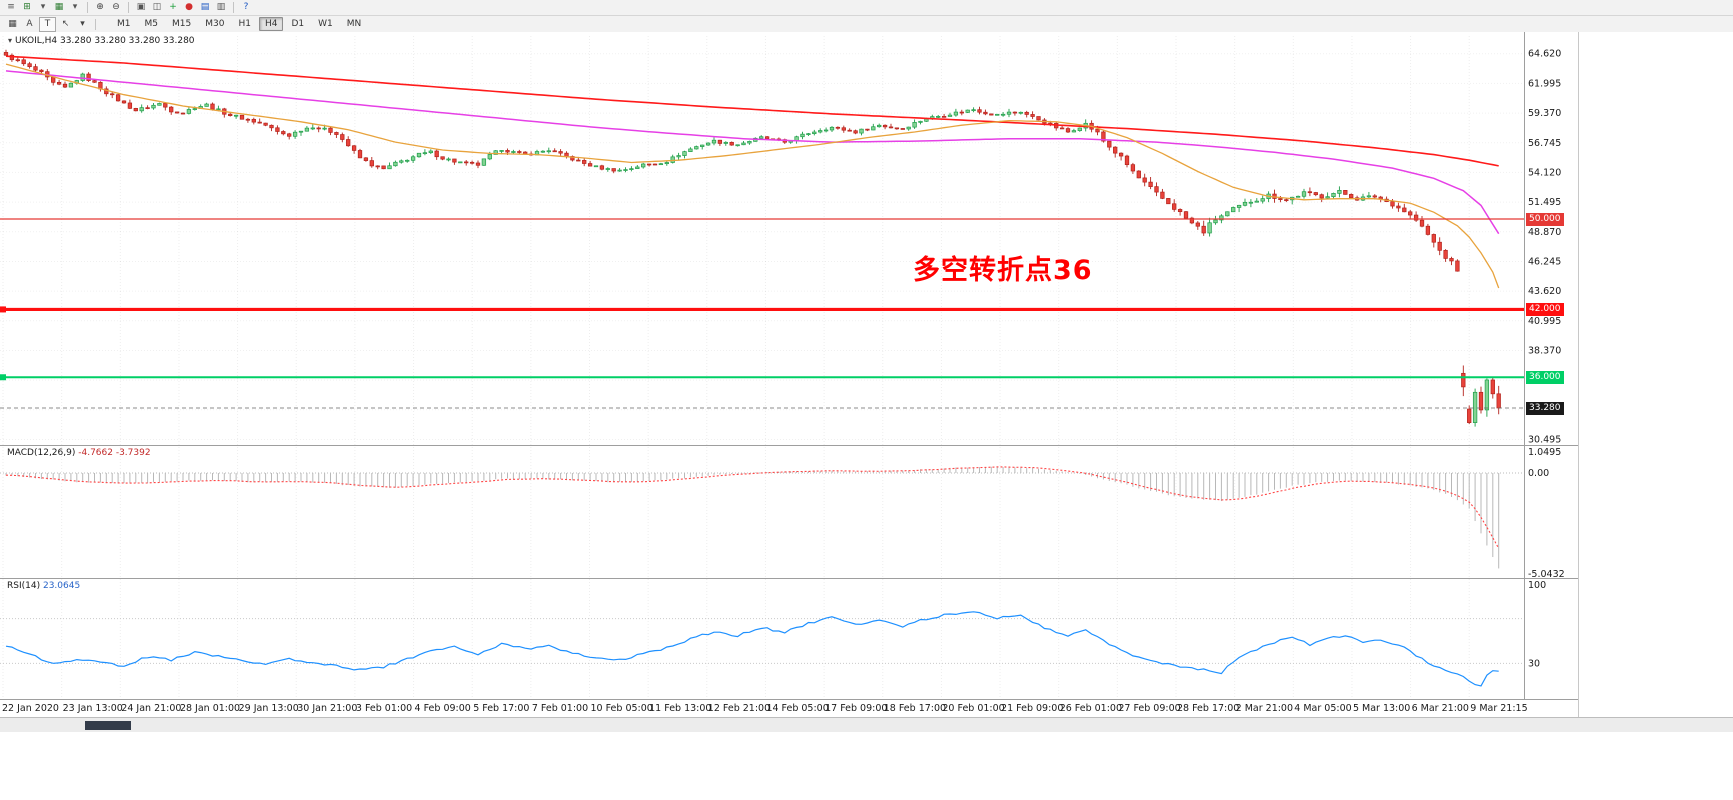 The image size is (1733, 800). What do you see at coordinates (325, 24) in the screenshot?
I see `timeframe-W1: W1` at bounding box center [325, 24].